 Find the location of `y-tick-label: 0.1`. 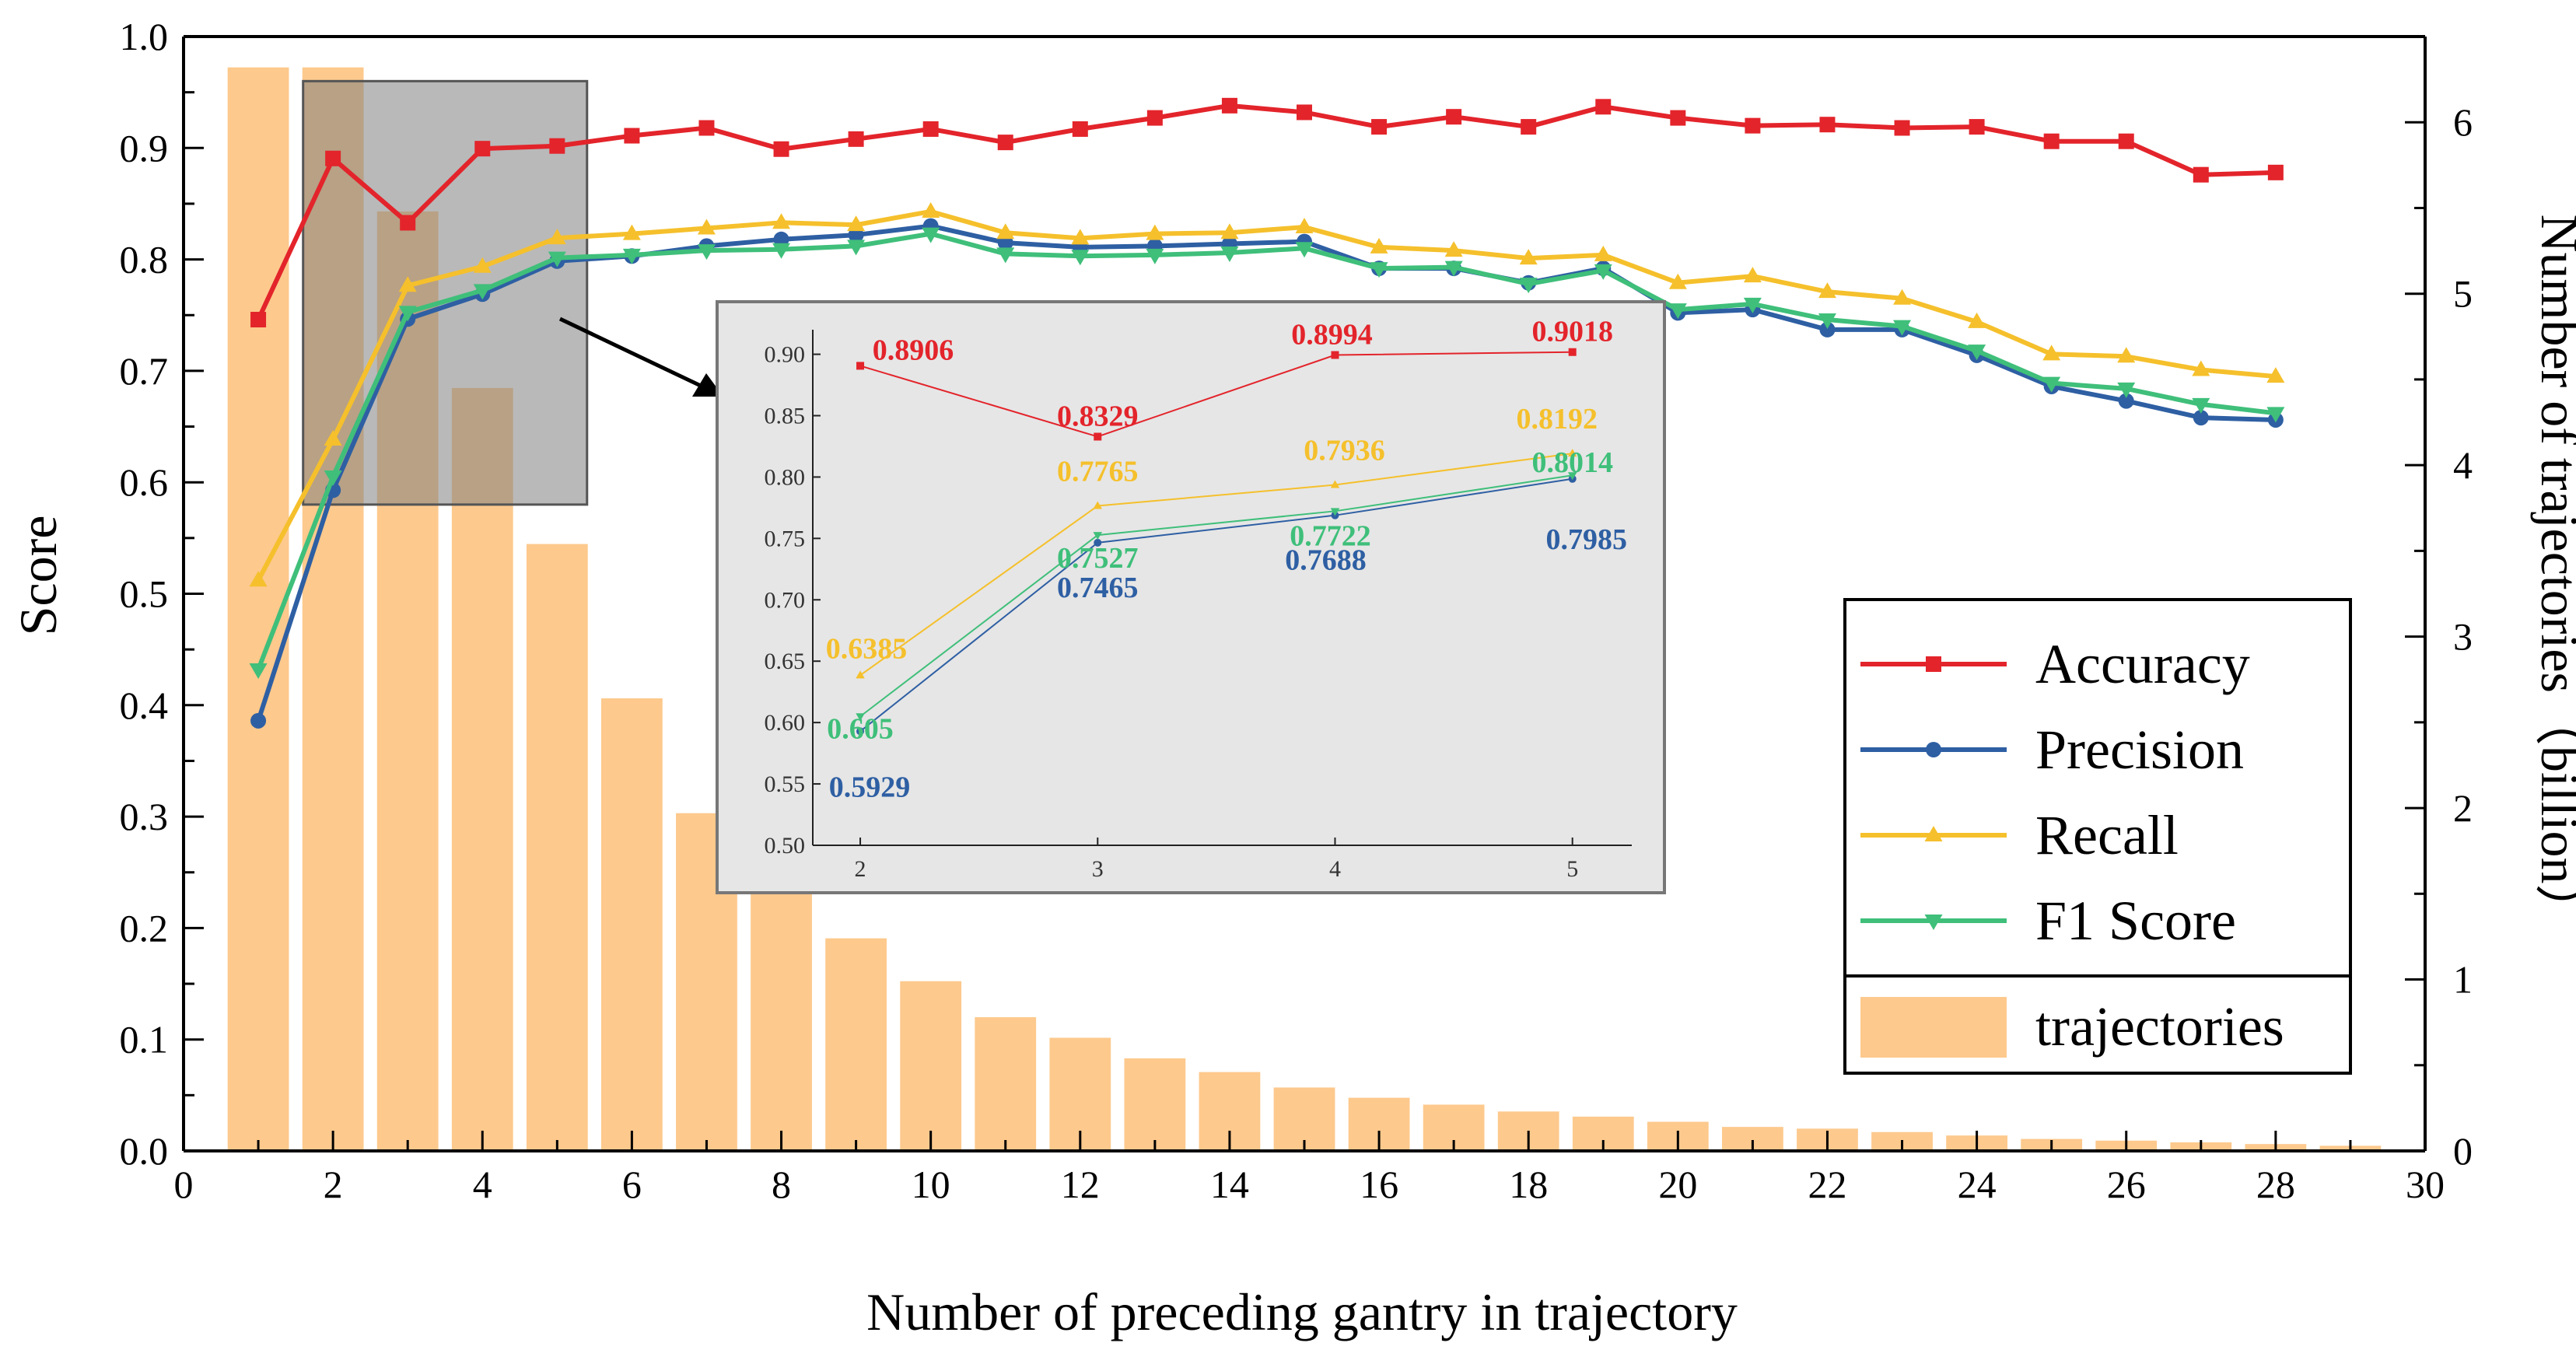

y-tick-label: 0.1 is located at coordinates (145, 1039).